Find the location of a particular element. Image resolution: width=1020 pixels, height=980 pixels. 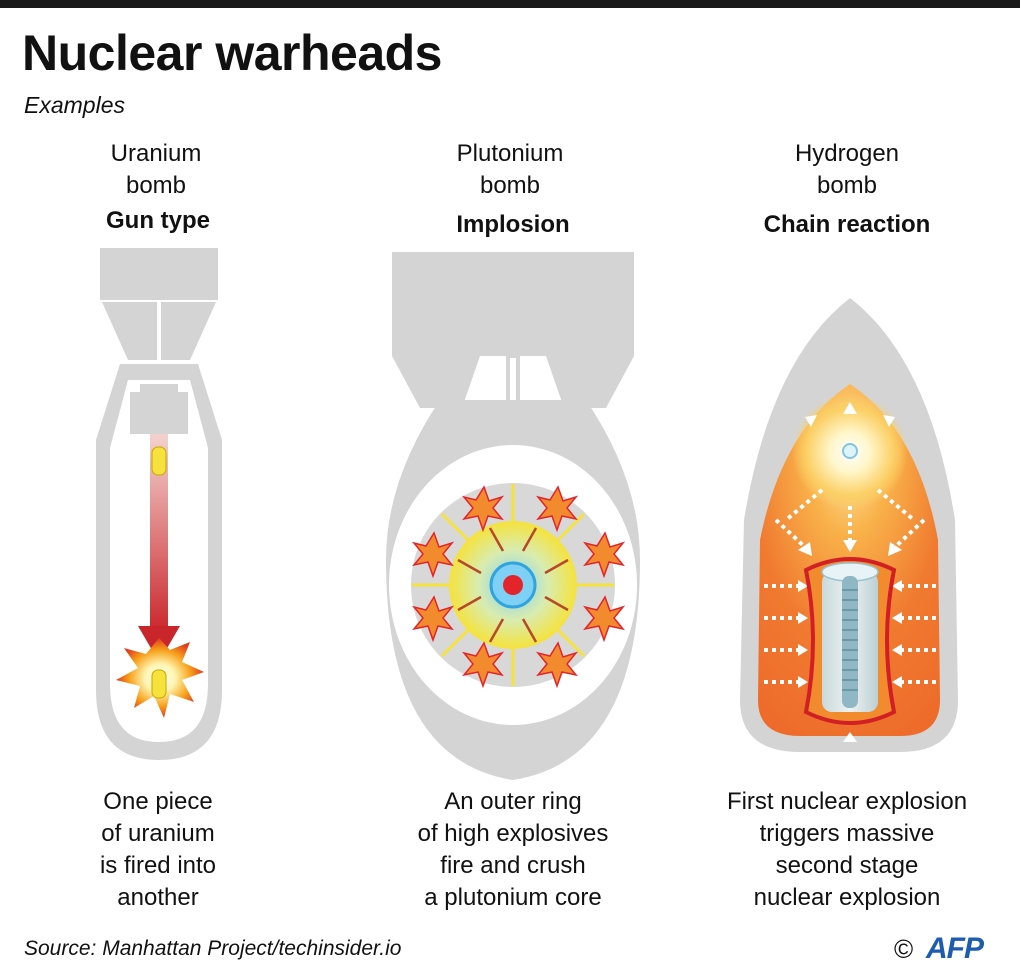

radiation-arrowheads is located at coordinates (850, 572).